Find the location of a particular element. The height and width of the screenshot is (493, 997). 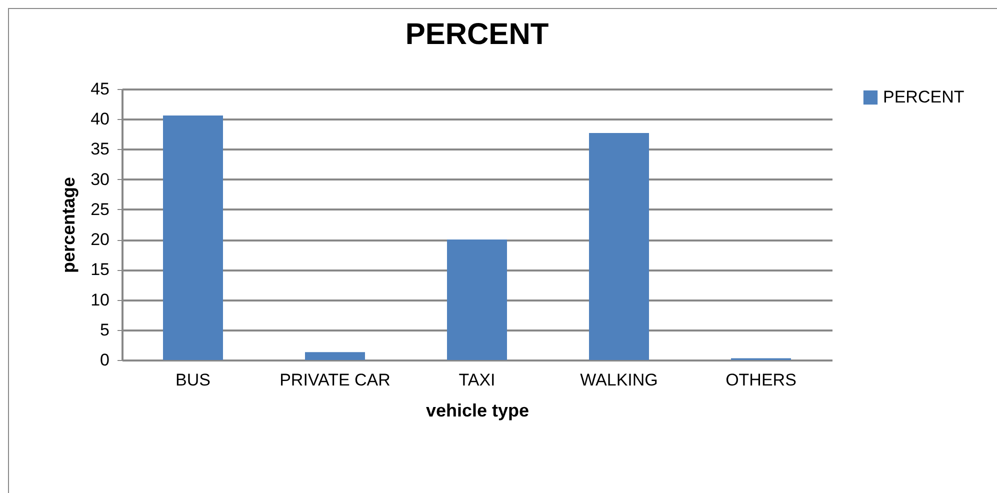

chart-title: PERCENT is located at coordinates (477, 34).